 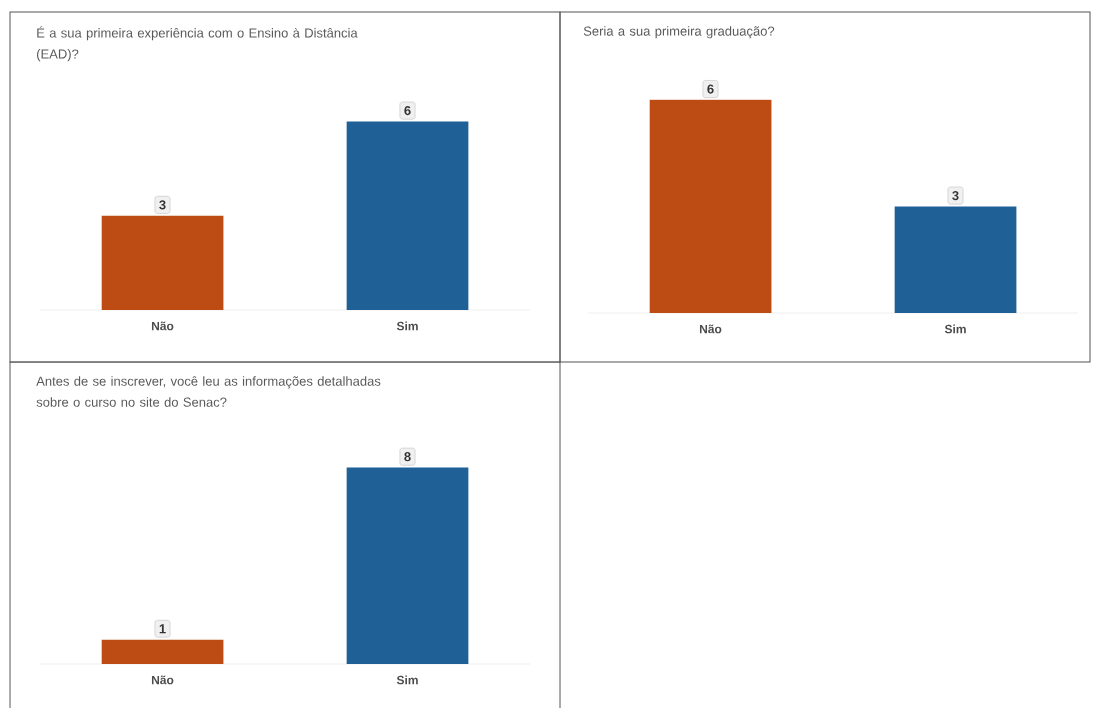 What do you see at coordinates (162, 629) in the screenshot?
I see `data-label: 1` at bounding box center [162, 629].